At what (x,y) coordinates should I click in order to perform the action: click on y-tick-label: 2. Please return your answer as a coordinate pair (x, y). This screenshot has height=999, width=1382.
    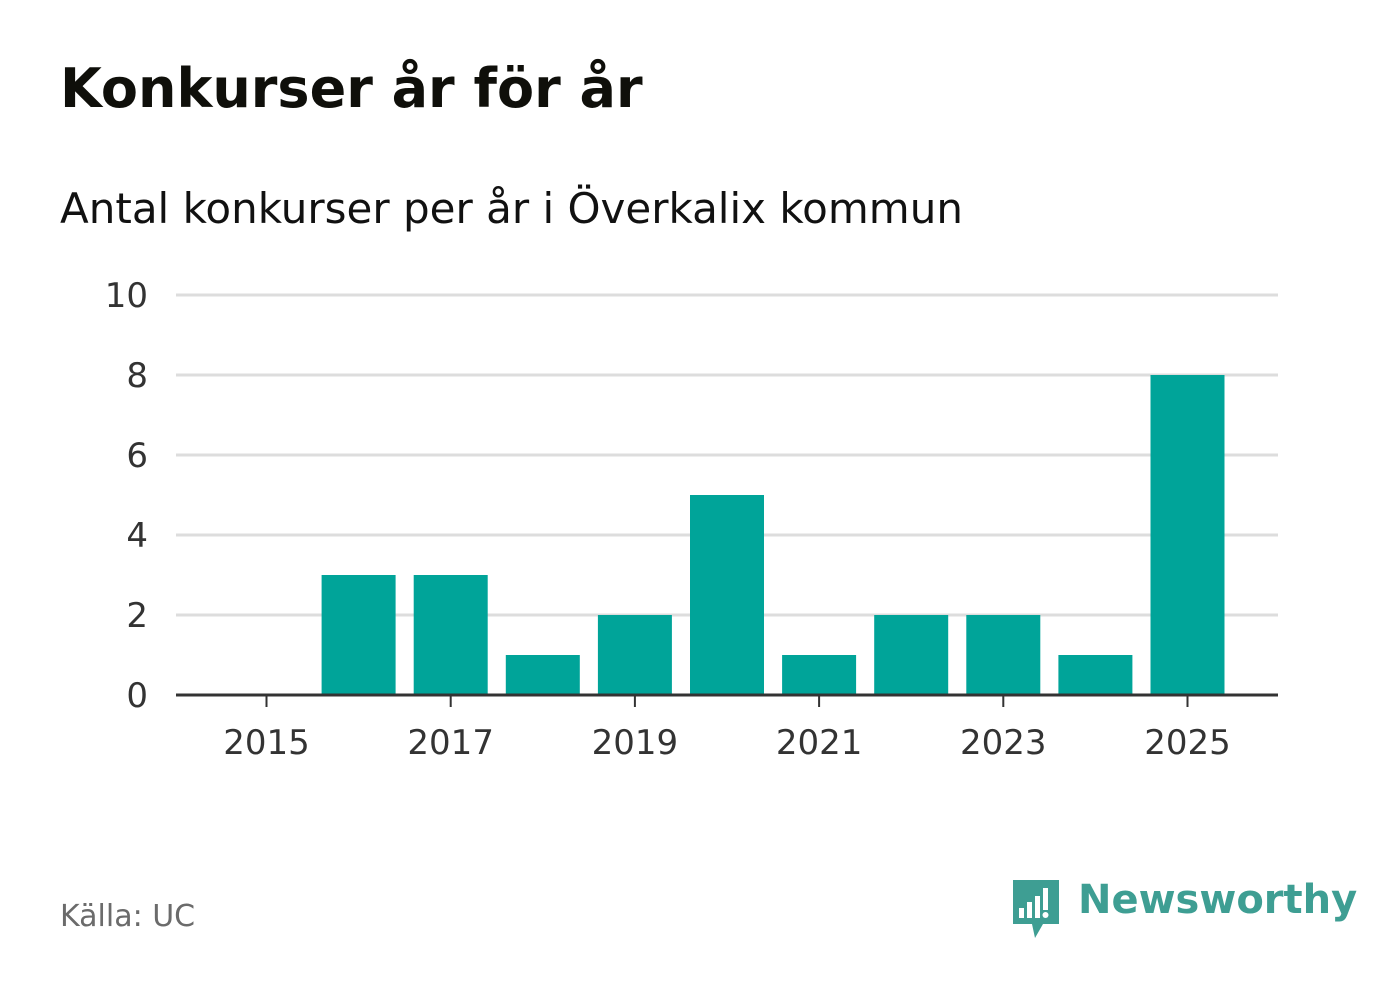
    Looking at the image, I should click on (137, 616).